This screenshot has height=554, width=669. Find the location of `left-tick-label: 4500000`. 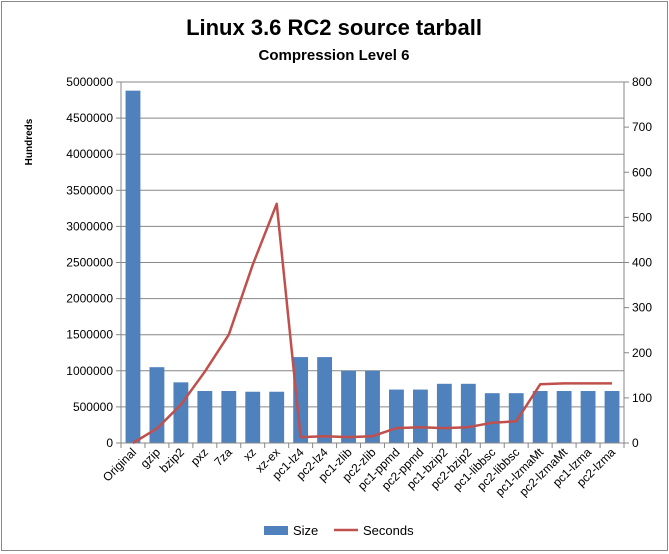

left-tick-label: 4500000 is located at coordinates (89, 118).